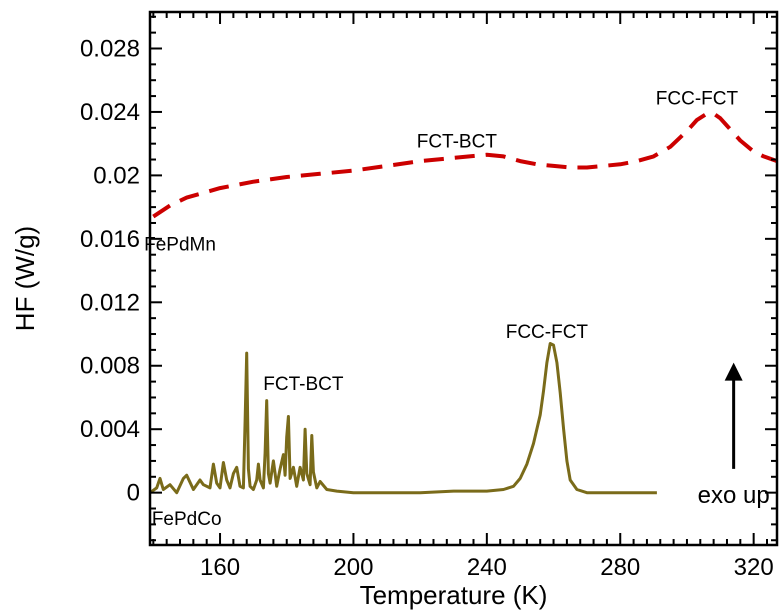 The height and width of the screenshot is (613, 779). What do you see at coordinates (110, 302) in the screenshot?
I see `y-tick-label: 0.012` at bounding box center [110, 302].